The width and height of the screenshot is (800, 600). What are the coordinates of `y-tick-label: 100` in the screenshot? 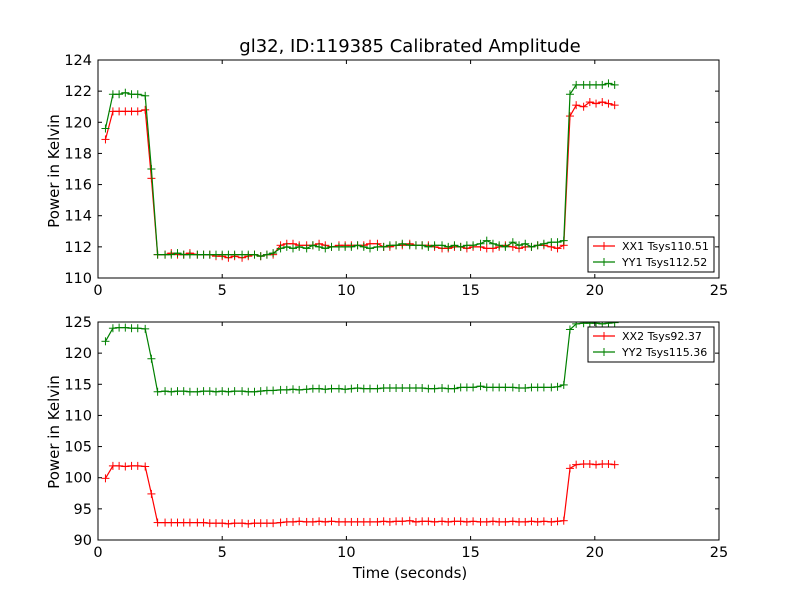 It's located at (78, 479).